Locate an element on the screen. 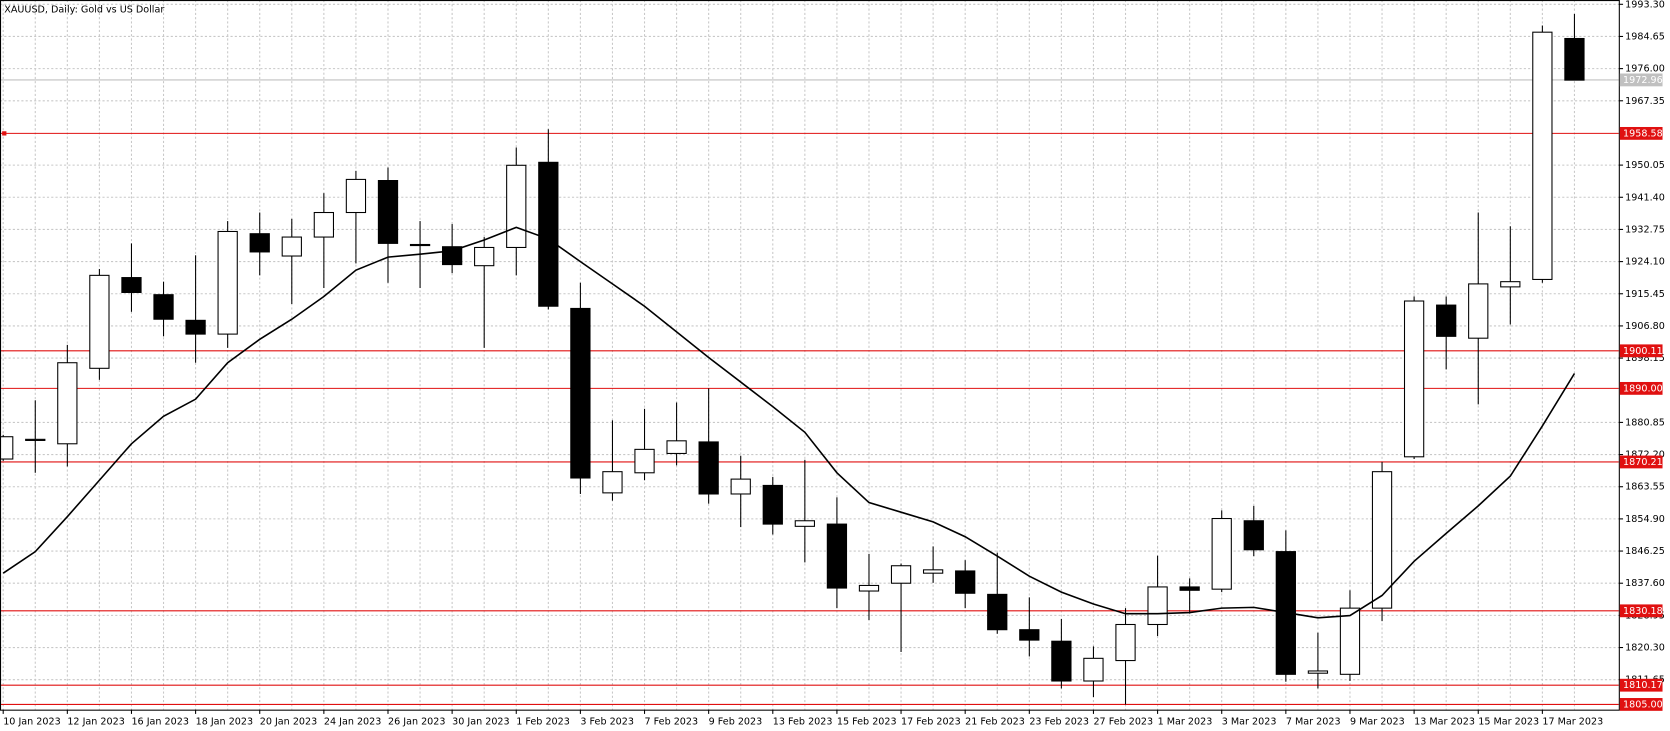 The height and width of the screenshot is (731, 1670). y-tick-label: 1872.20 is located at coordinates (1645, 455).